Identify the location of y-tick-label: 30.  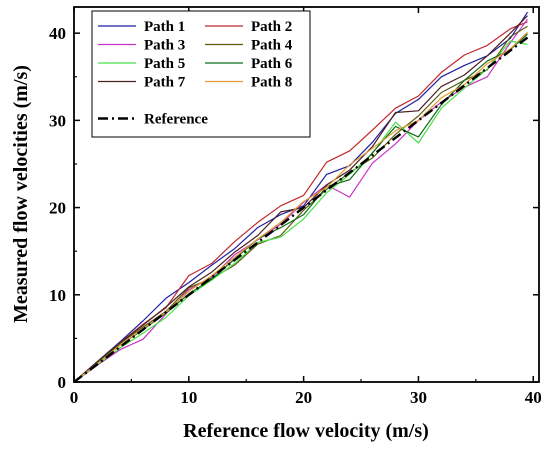
(57, 120).